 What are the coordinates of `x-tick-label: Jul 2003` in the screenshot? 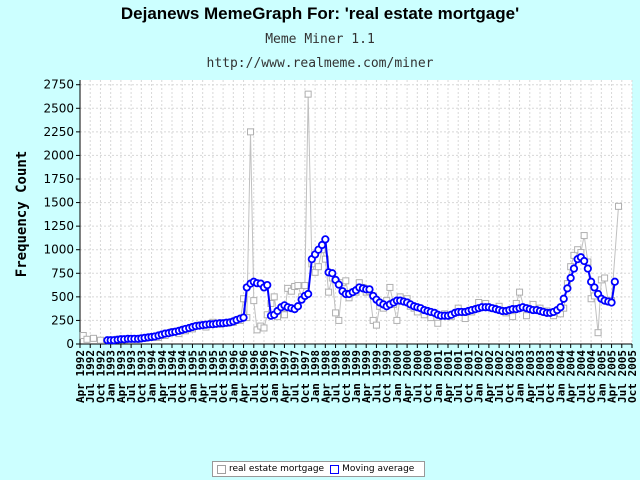 It's located at (540, 376).